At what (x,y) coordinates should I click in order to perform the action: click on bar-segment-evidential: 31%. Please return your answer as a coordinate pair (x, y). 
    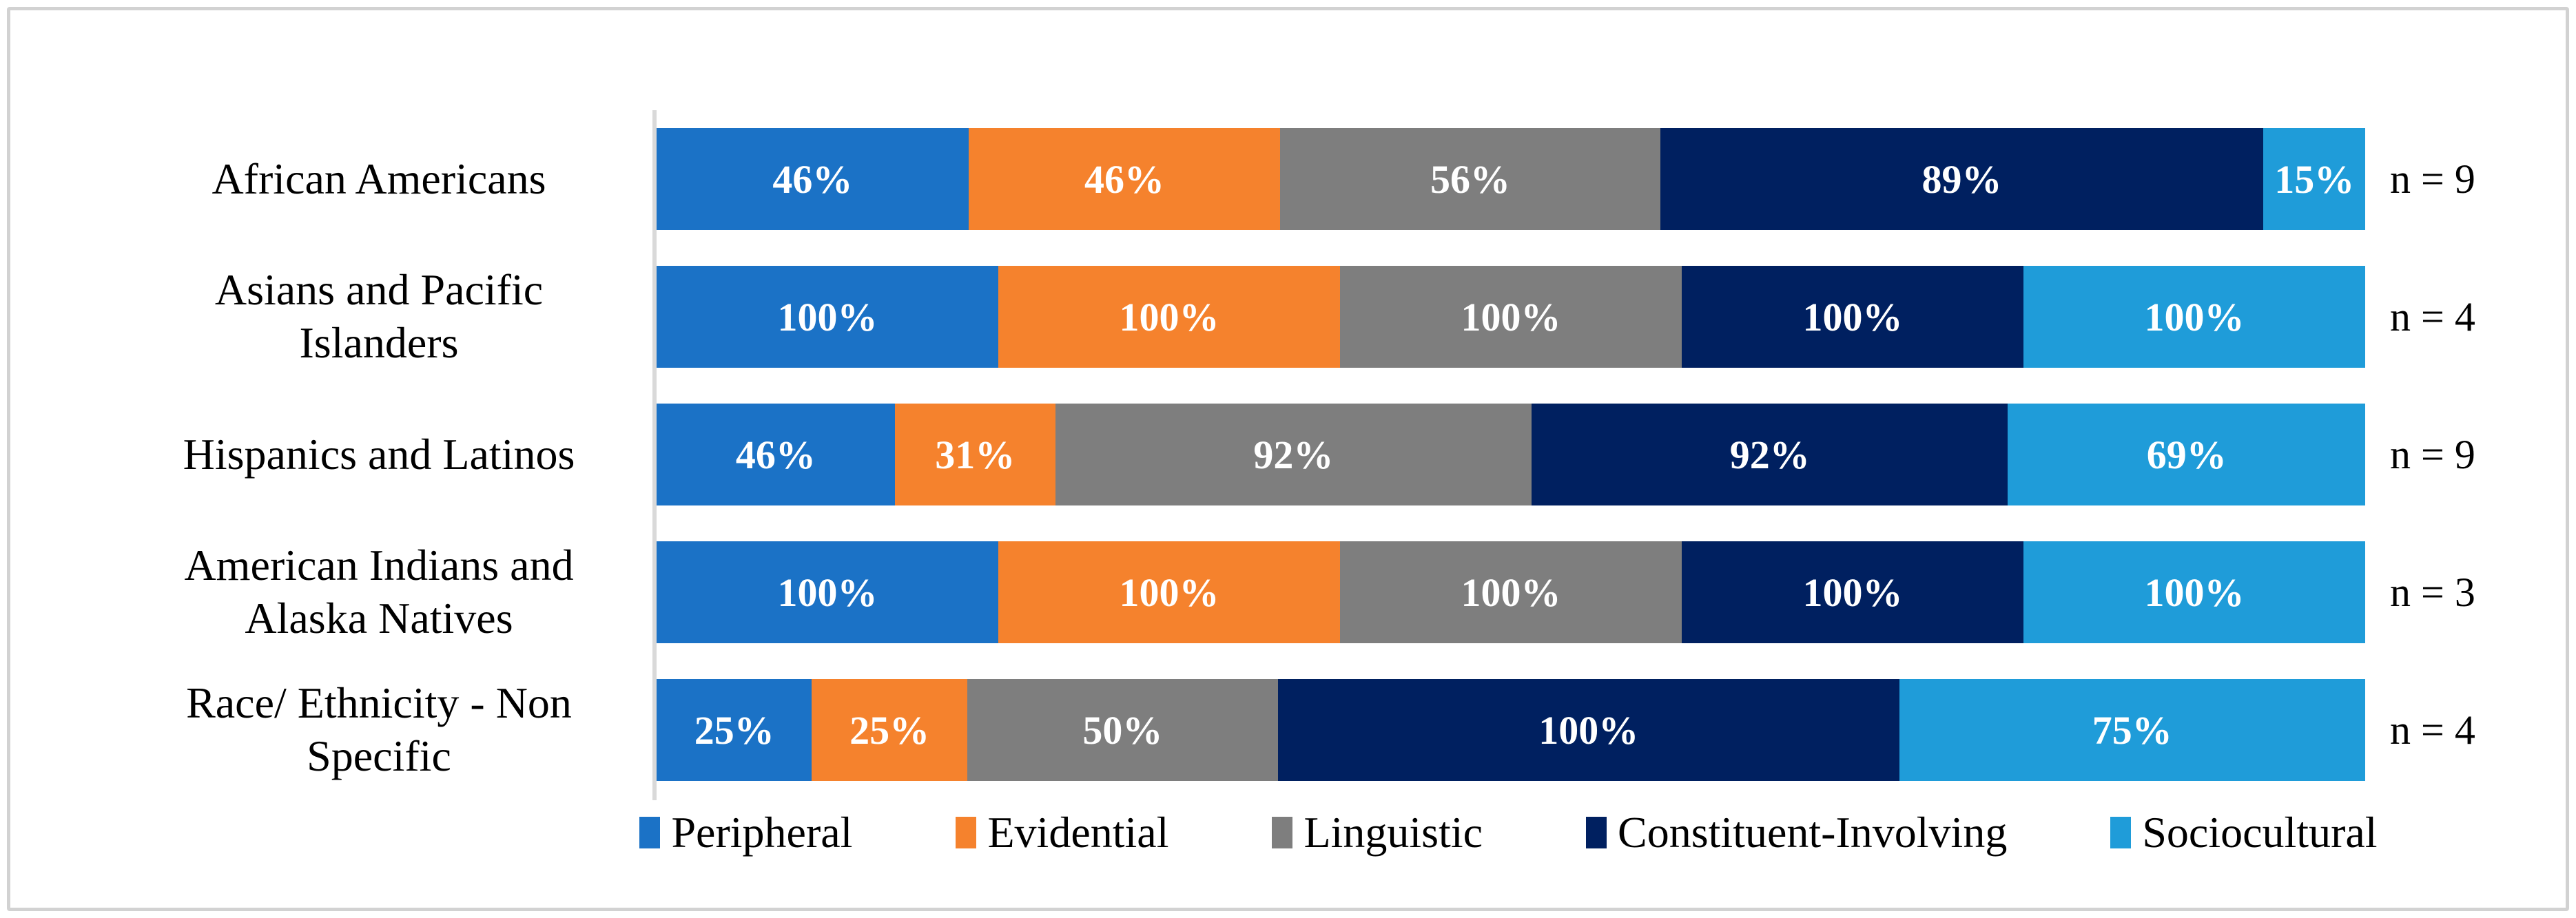
    Looking at the image, I should click on (974, 454).